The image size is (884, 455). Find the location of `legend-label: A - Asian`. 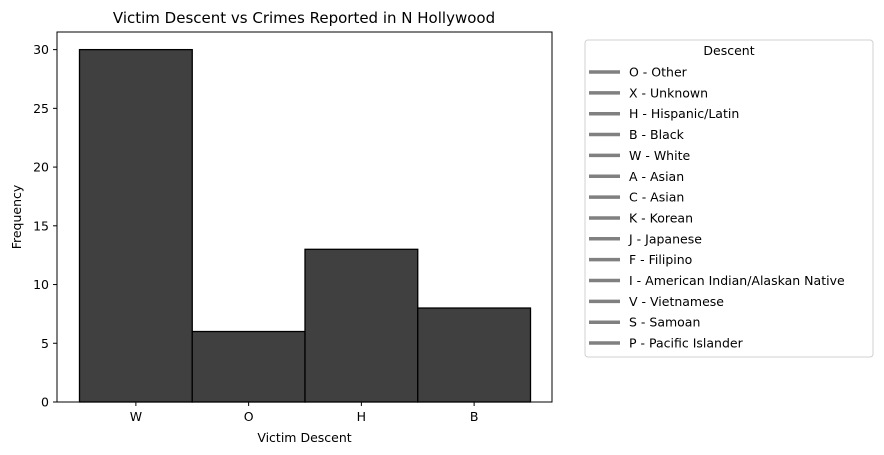

legend-label: A - Asian is located at coordinates (656, 176).